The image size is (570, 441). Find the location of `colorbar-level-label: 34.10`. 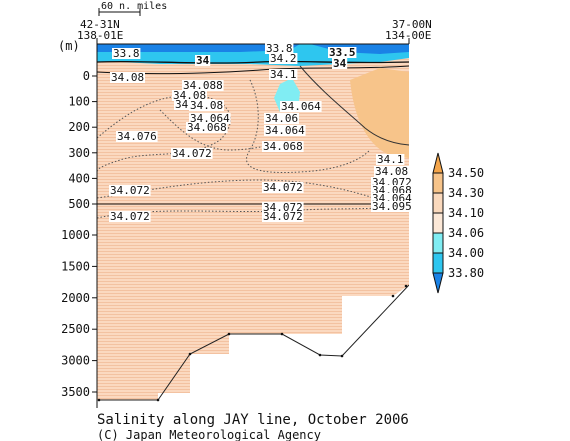

colorbar-level-label: 34.10 is located at coordinates (466, 213).